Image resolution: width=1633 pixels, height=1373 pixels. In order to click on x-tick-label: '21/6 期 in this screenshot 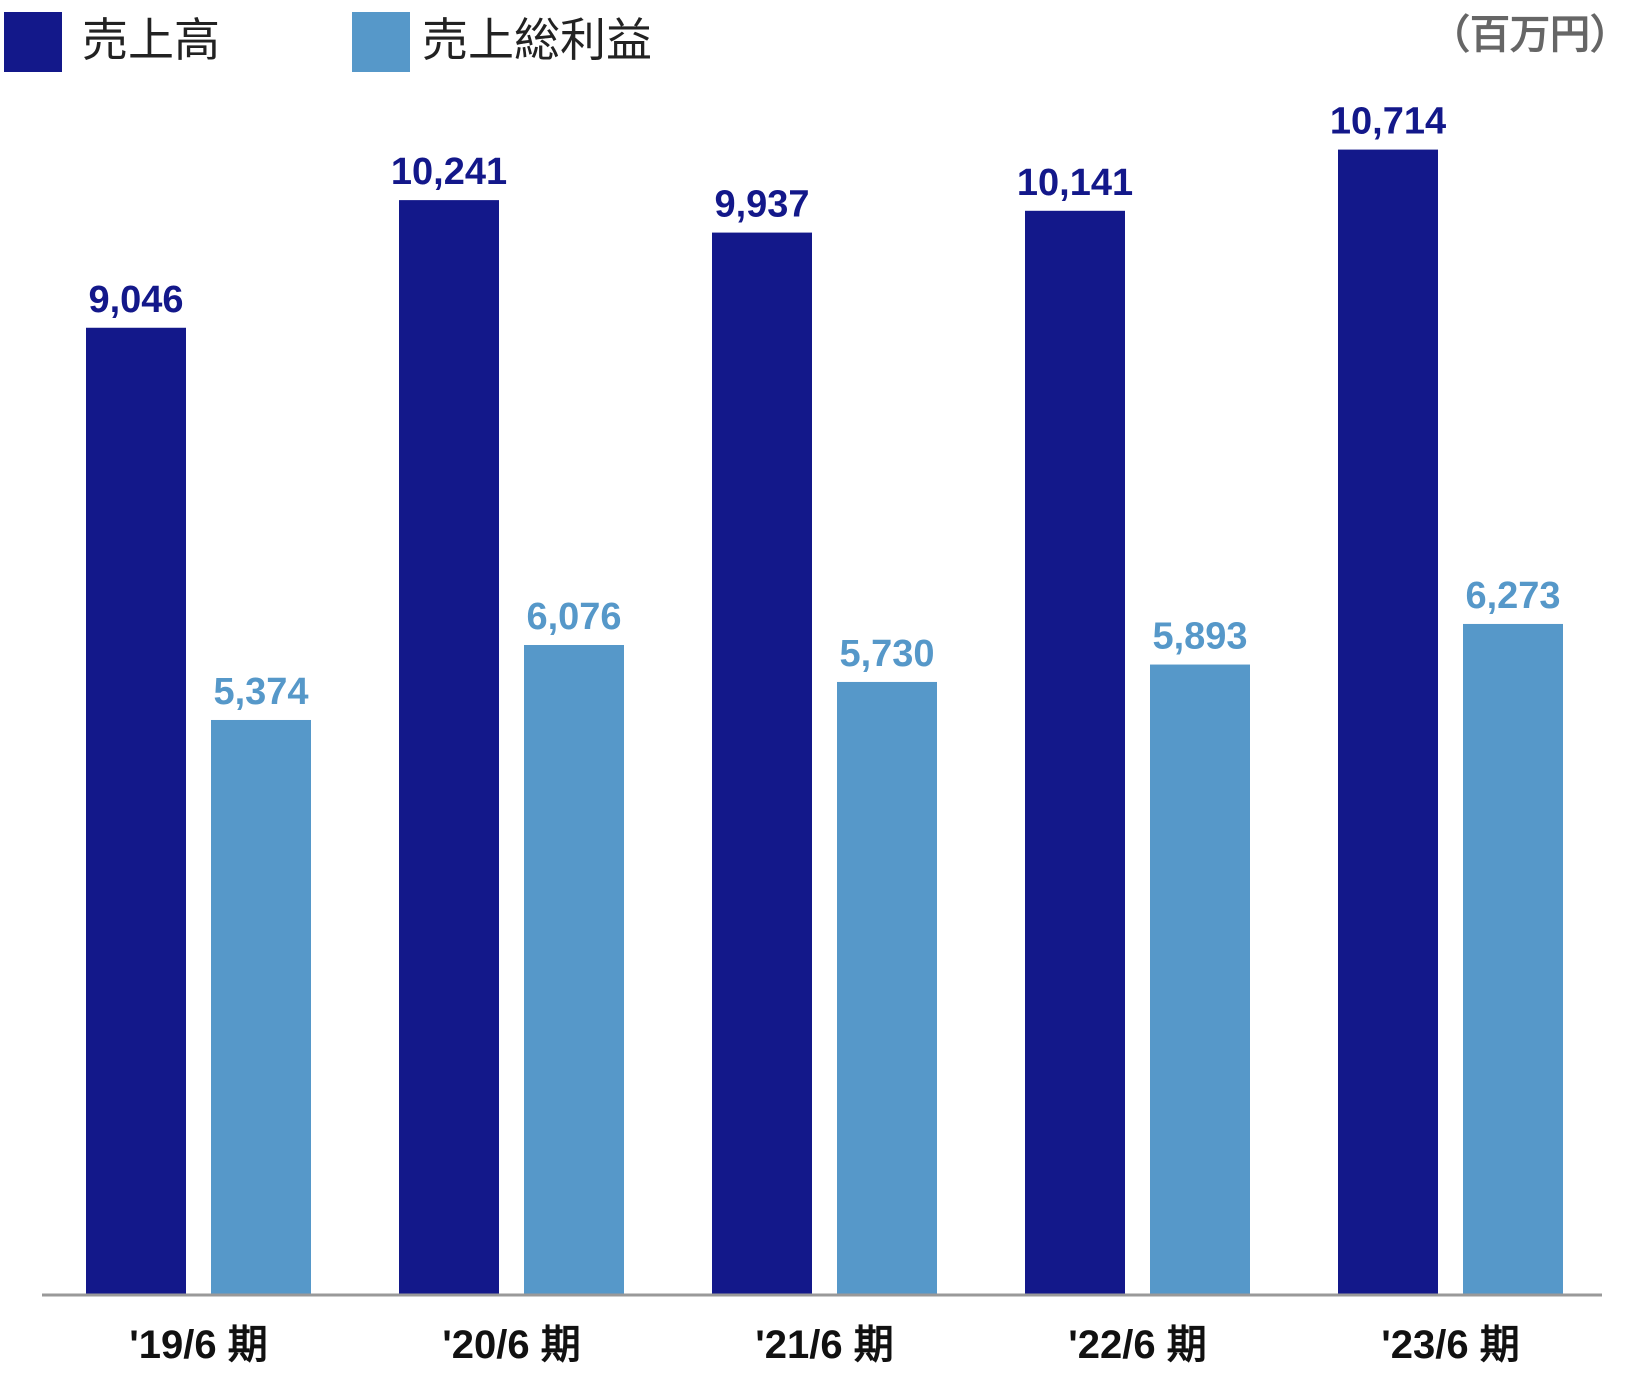, I will do `click(824, 1345)`.